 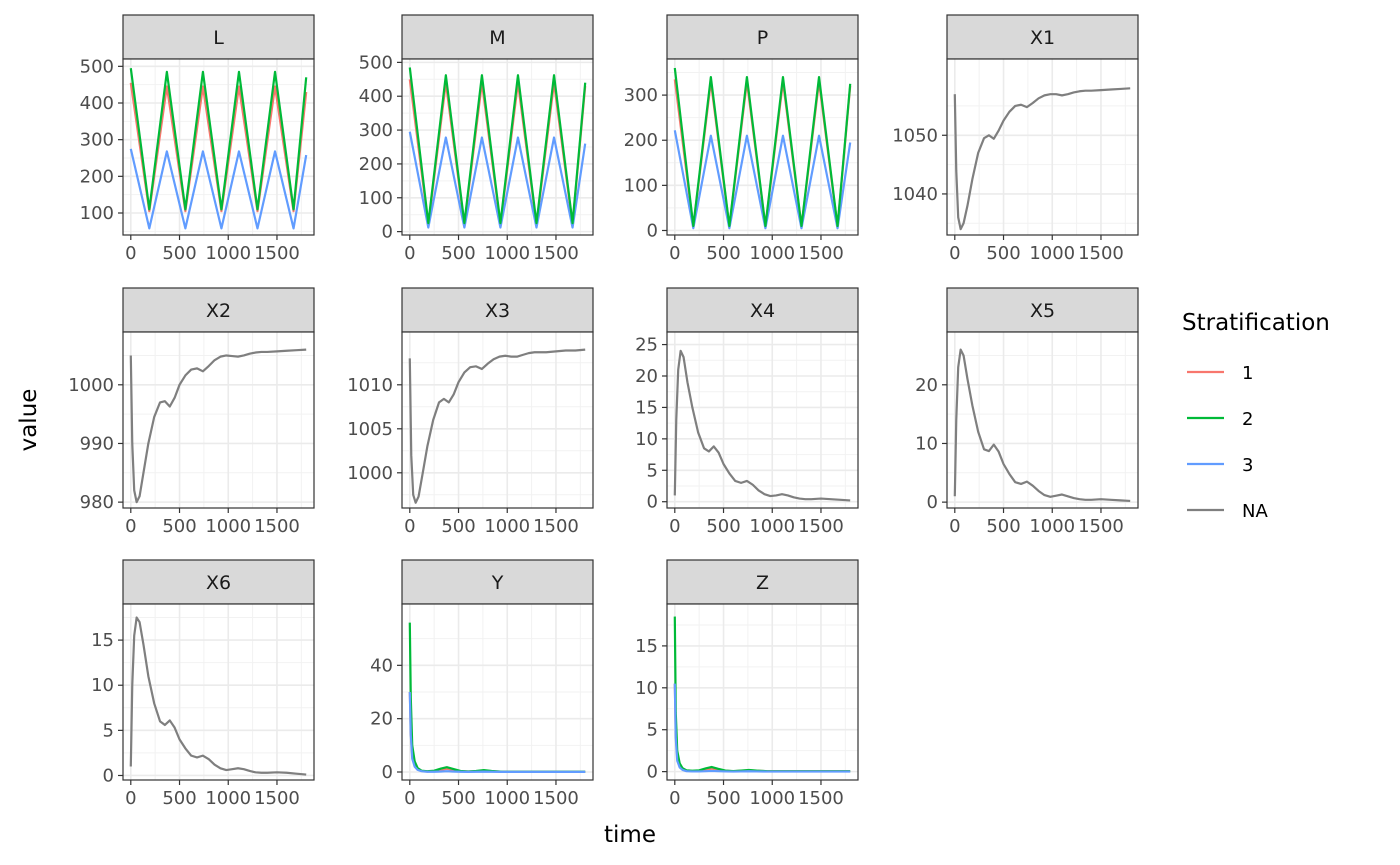 I want to click on panel-x6: X6 0 500 1000 1500 0 5 10 15, so click(x=203, y=684).